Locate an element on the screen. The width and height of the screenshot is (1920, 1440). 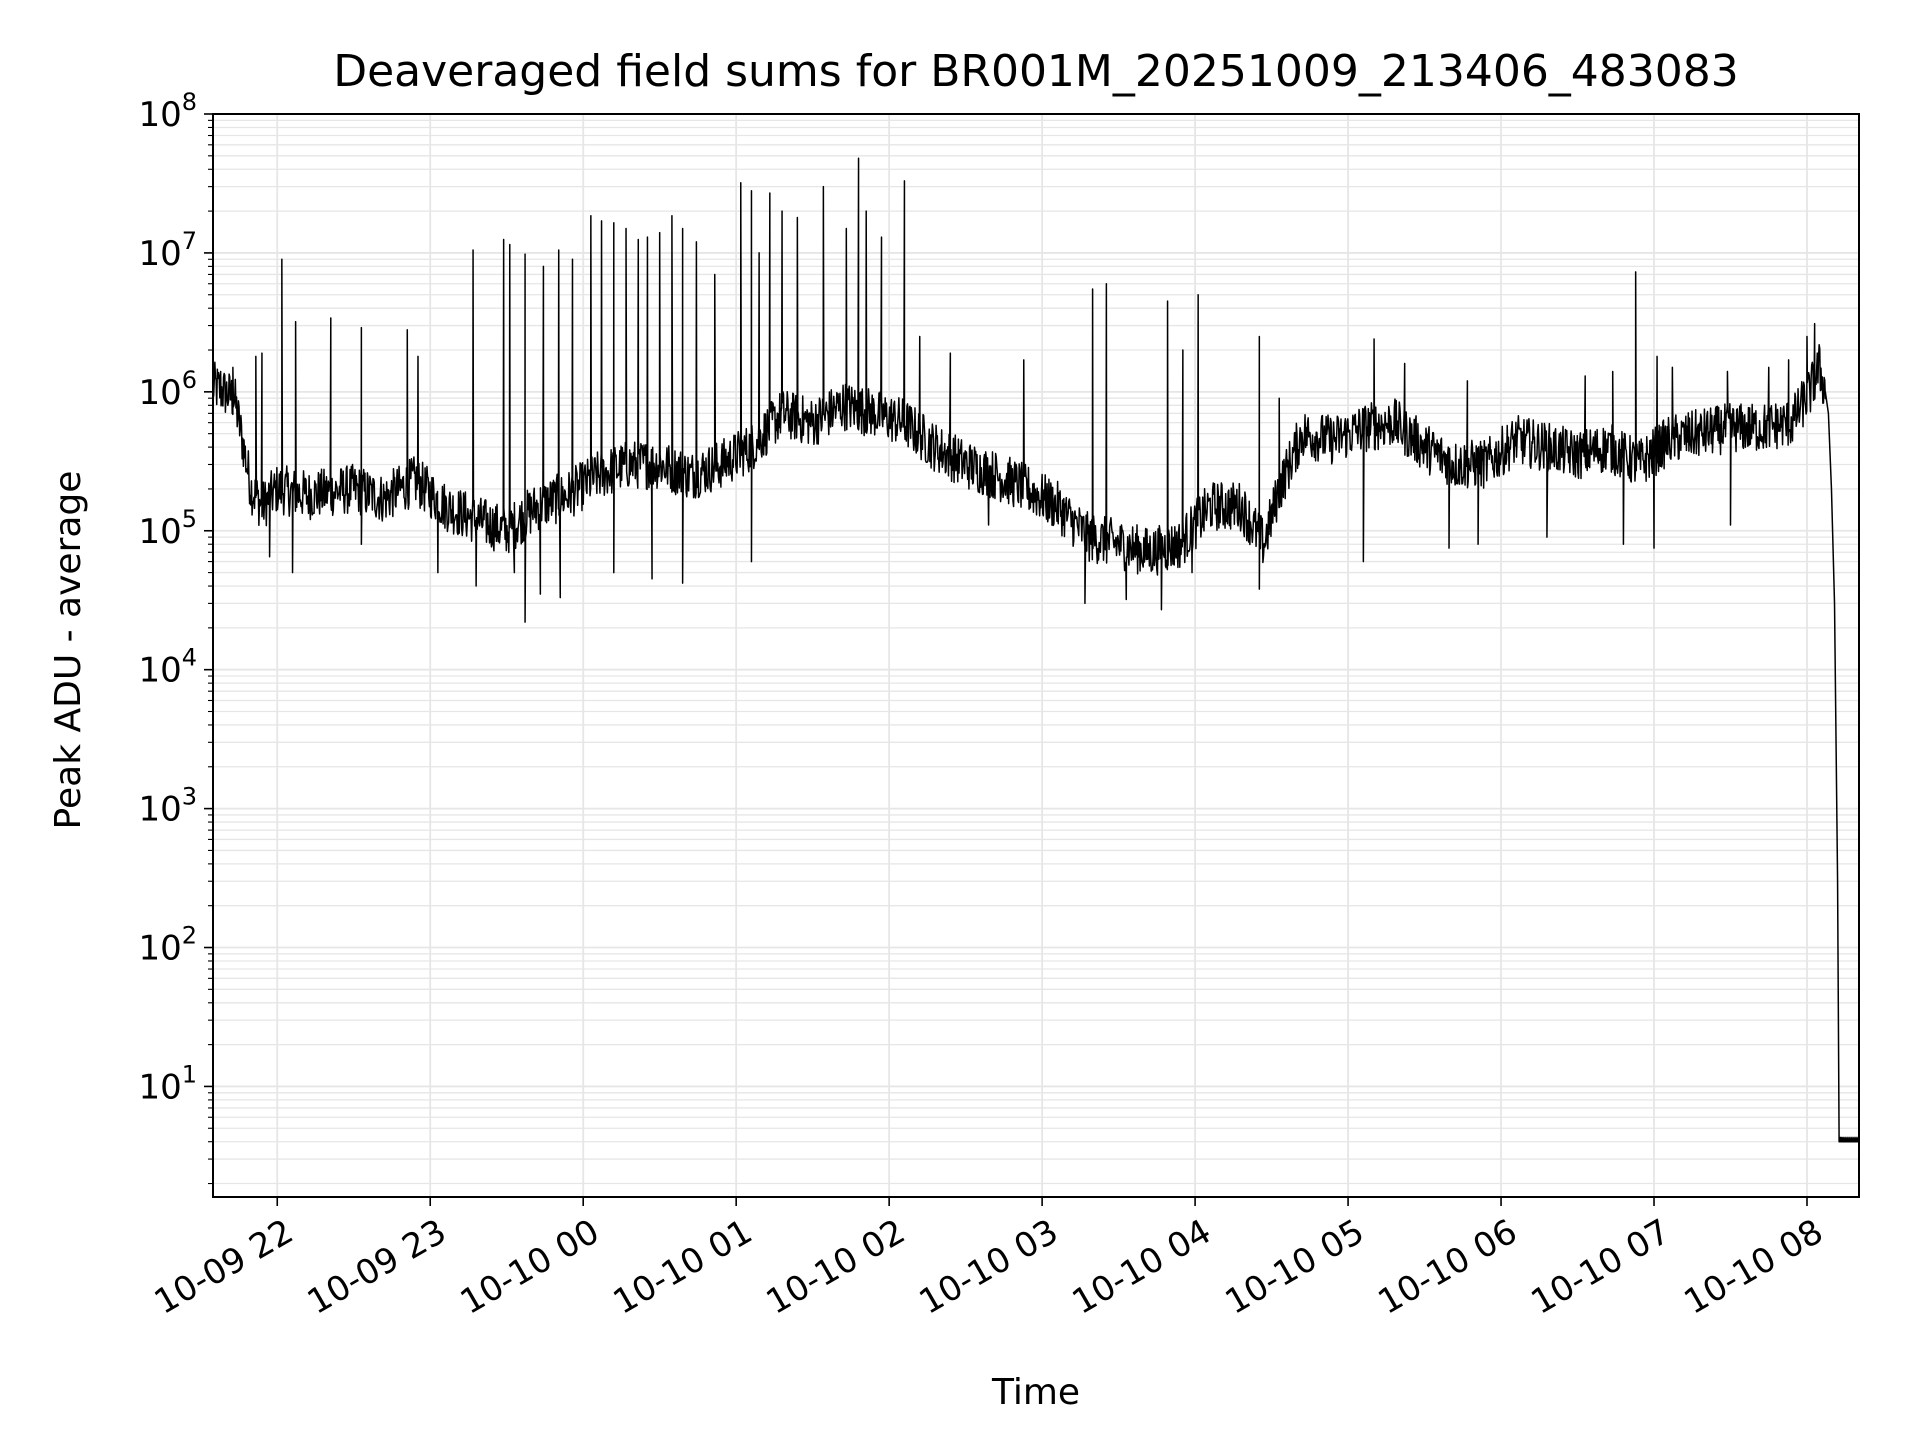
y-tick-label: 10² is located at coordinates (167, 945).